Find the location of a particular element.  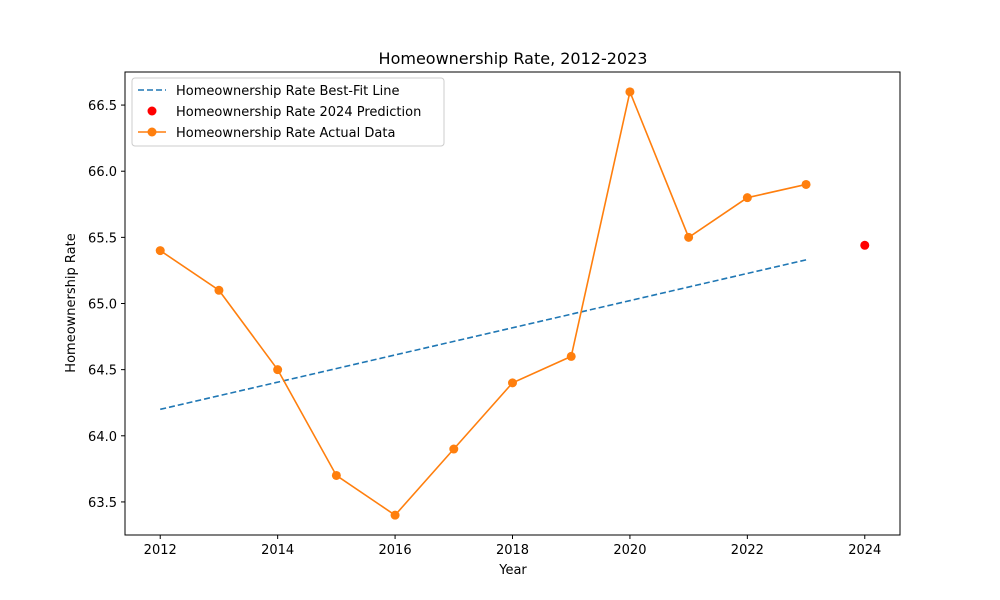

y-tick-label: 64.0 is located at coordinates (102, 437).